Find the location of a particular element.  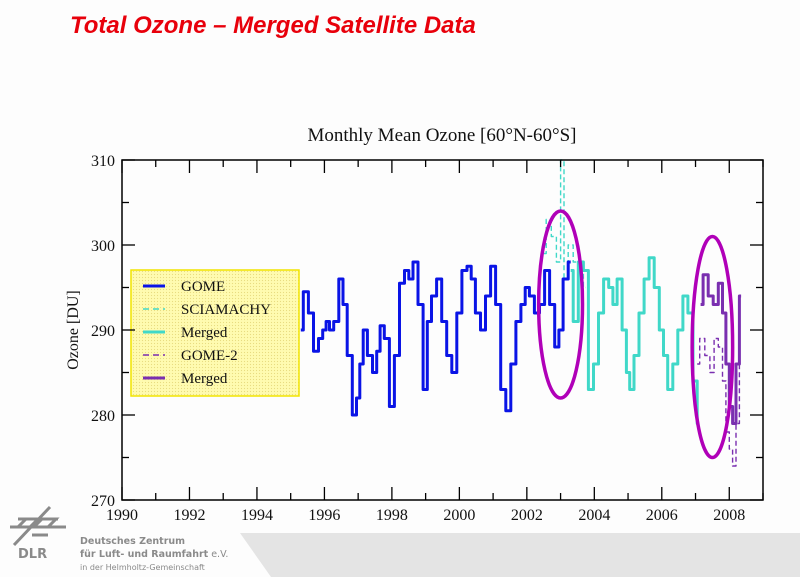

y-tick-label: 280 is located at coordinates (103, 416).